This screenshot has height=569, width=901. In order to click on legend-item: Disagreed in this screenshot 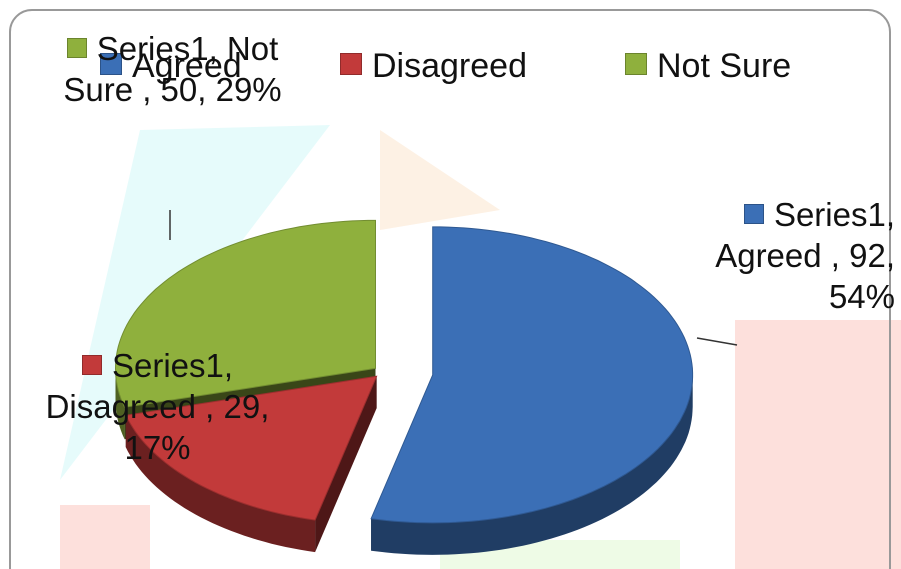, I will do `click(433, 66)`.